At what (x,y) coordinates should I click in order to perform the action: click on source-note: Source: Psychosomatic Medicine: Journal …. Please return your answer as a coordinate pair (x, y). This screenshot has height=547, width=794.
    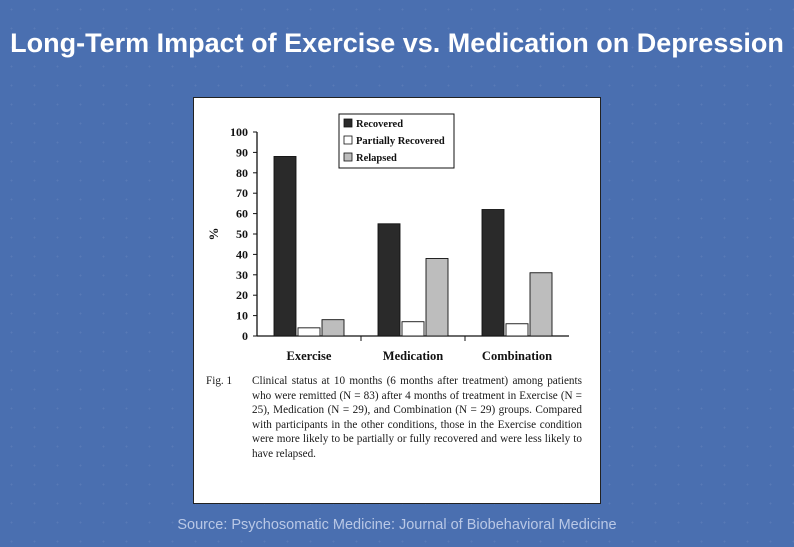
    Looking at the image, I should click on (397, 525).